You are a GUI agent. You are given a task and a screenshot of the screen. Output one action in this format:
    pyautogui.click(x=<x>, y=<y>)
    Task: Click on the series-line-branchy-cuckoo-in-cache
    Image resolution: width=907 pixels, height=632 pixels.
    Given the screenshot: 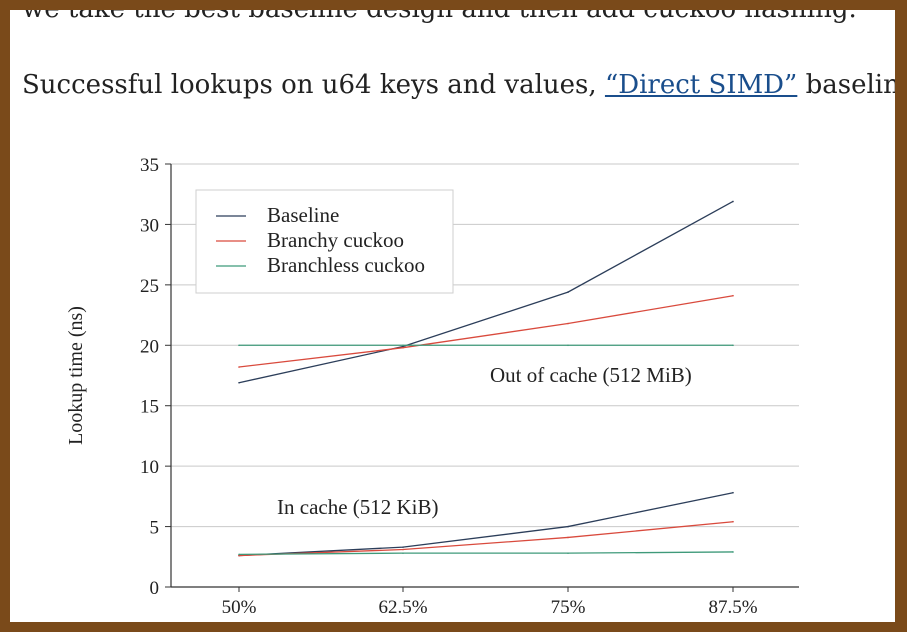 What is the action you would take?
    pyautogui.click(x=486, y=539)
    